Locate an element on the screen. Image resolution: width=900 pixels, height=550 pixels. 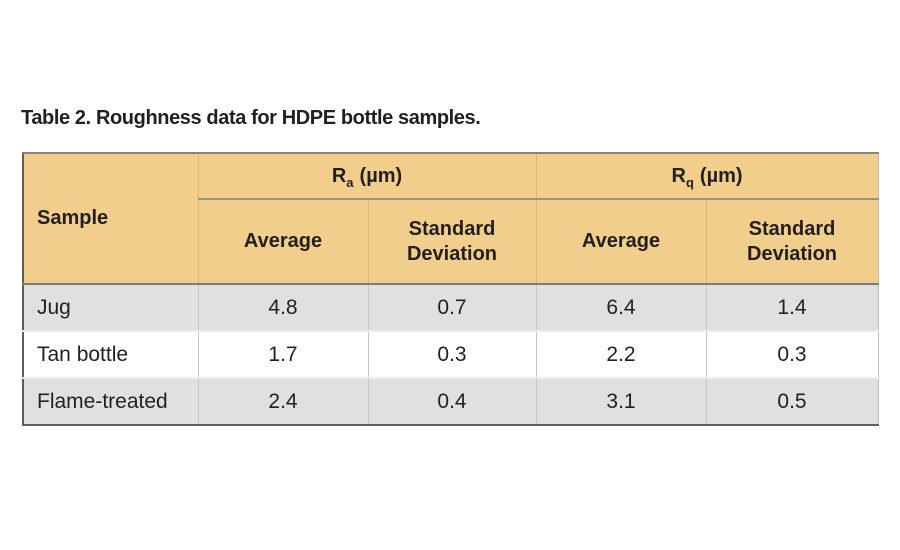
column-header-rq-average: Average is located at coordinates (621, 242).